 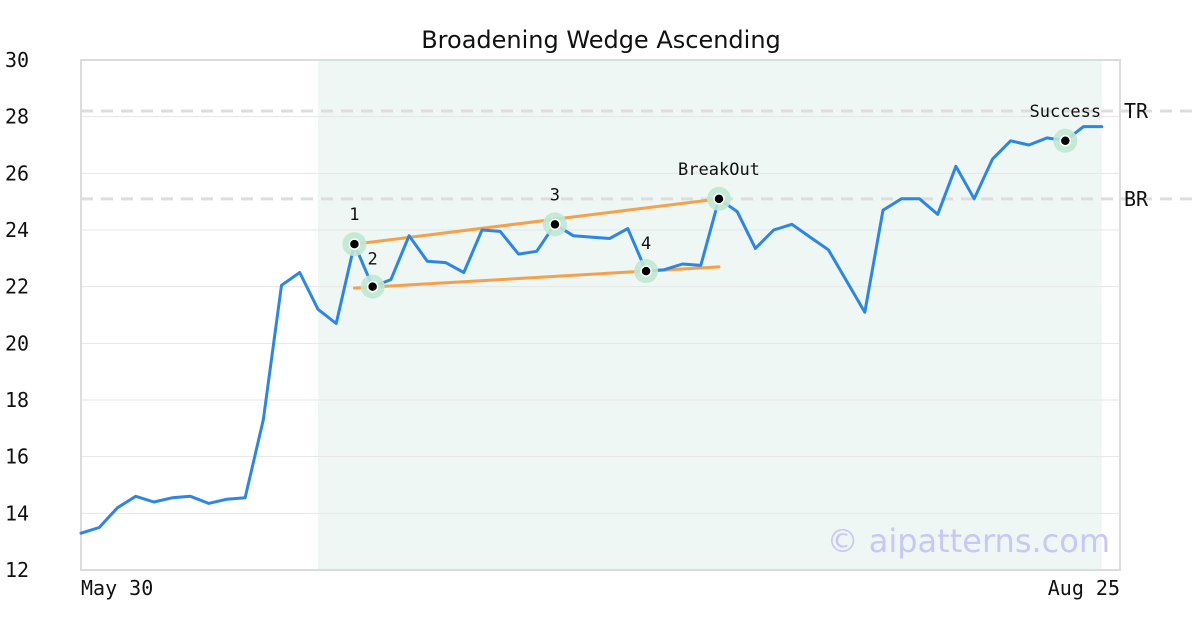 What do you see at coordinates (646, 244) in the screenshot?
I see `point-label: 4` at bounding box center [646, 244].